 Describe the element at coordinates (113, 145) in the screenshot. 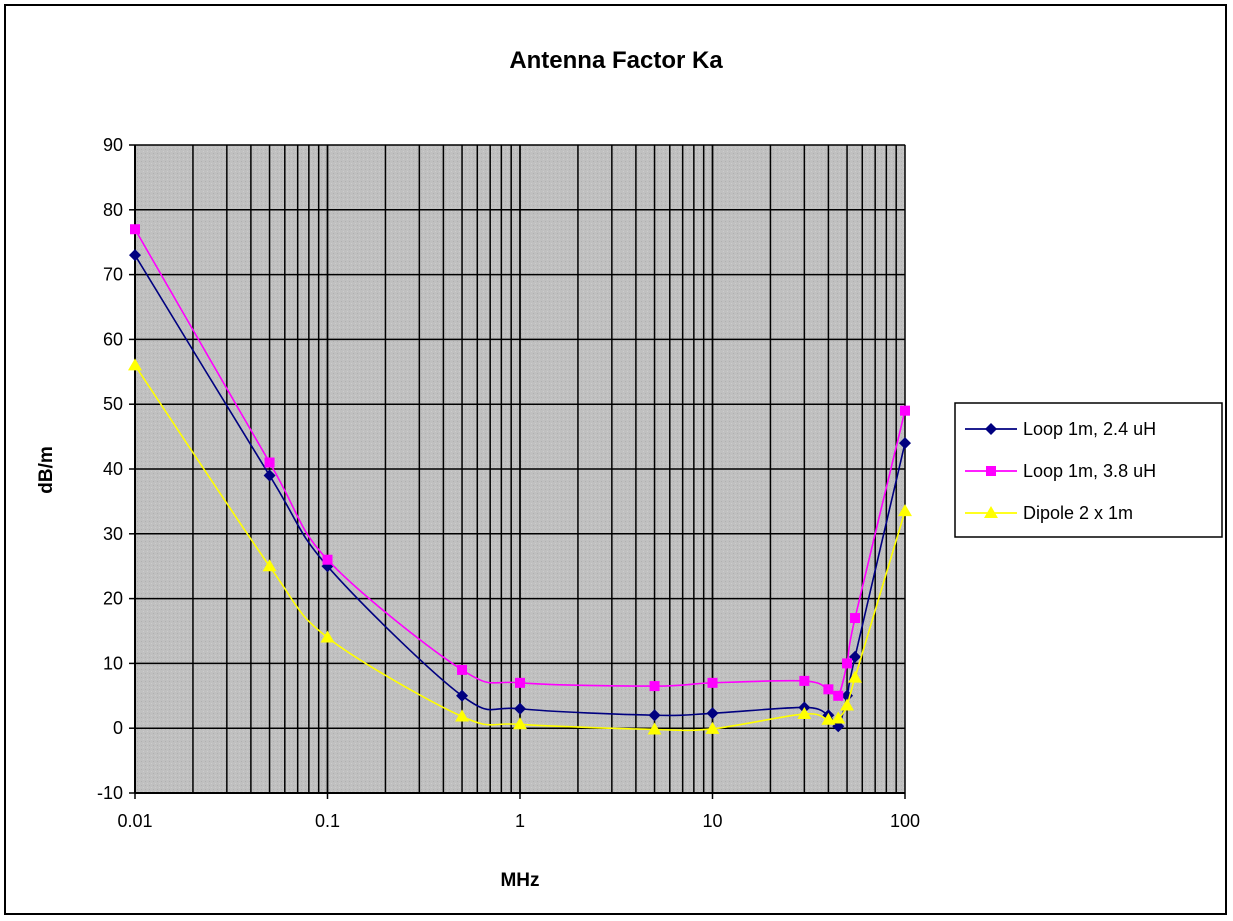

I see `y-tick-label: 90` at that location.